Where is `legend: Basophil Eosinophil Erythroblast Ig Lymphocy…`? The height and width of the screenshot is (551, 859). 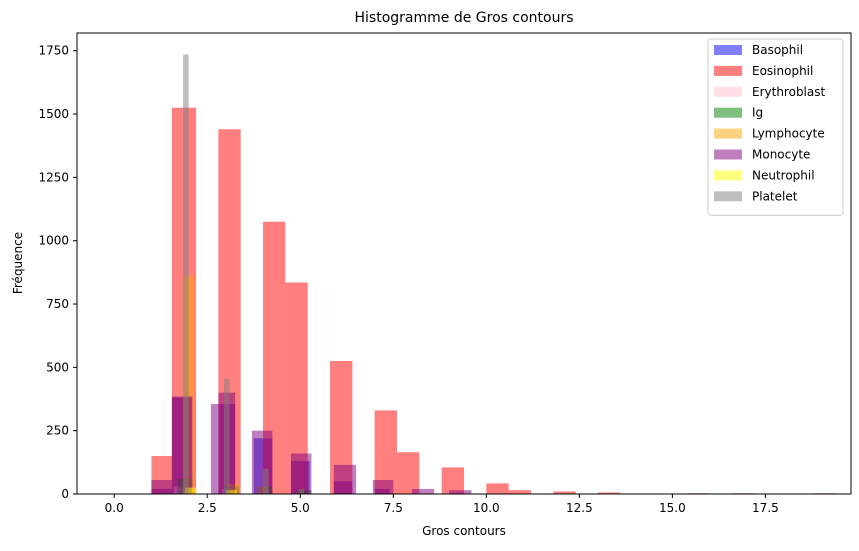
legend: Basophil Eosinophil Erythroblast Ig Lymphocy… is located at coordinates (775, 127).